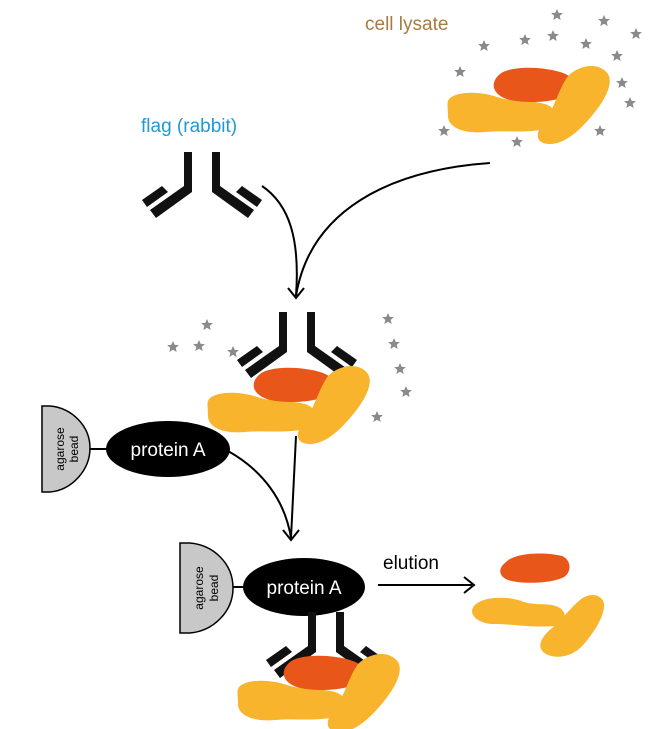 The height and width of the screenshot is (729, 655). I want to click on bead-label-1: bead, so click(74, 449).